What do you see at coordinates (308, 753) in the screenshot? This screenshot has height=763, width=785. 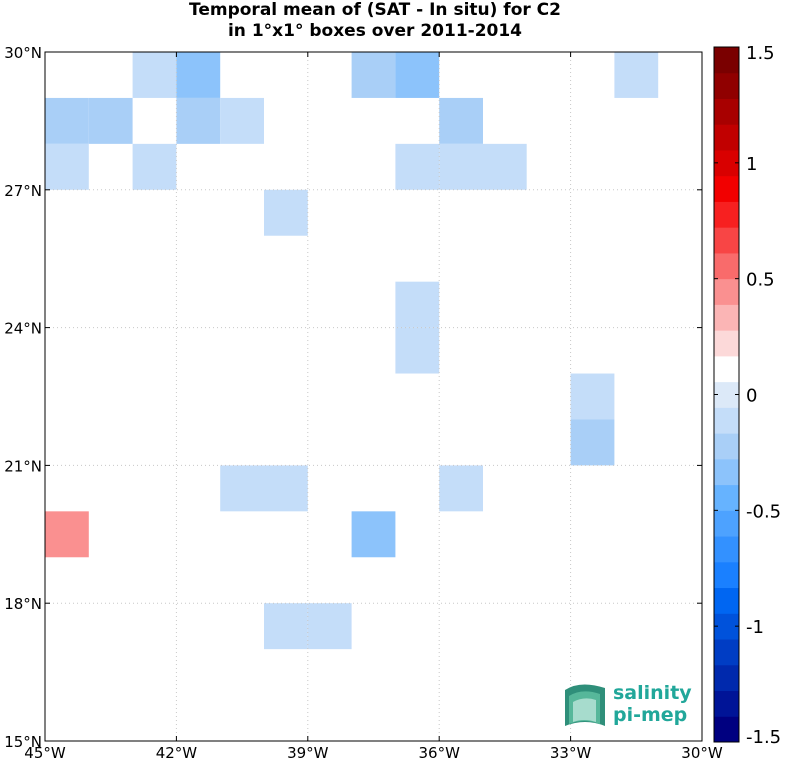 I see `x-tick-label: 39°W` at bounding box center [308, 753].